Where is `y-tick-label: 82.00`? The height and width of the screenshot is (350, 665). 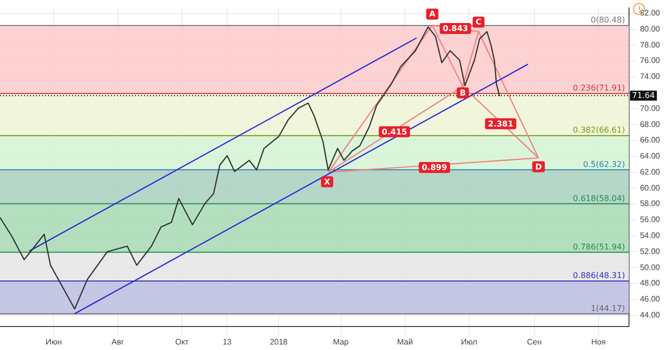
y-tick-label: 82.00 is located at coordinates (650, 13).